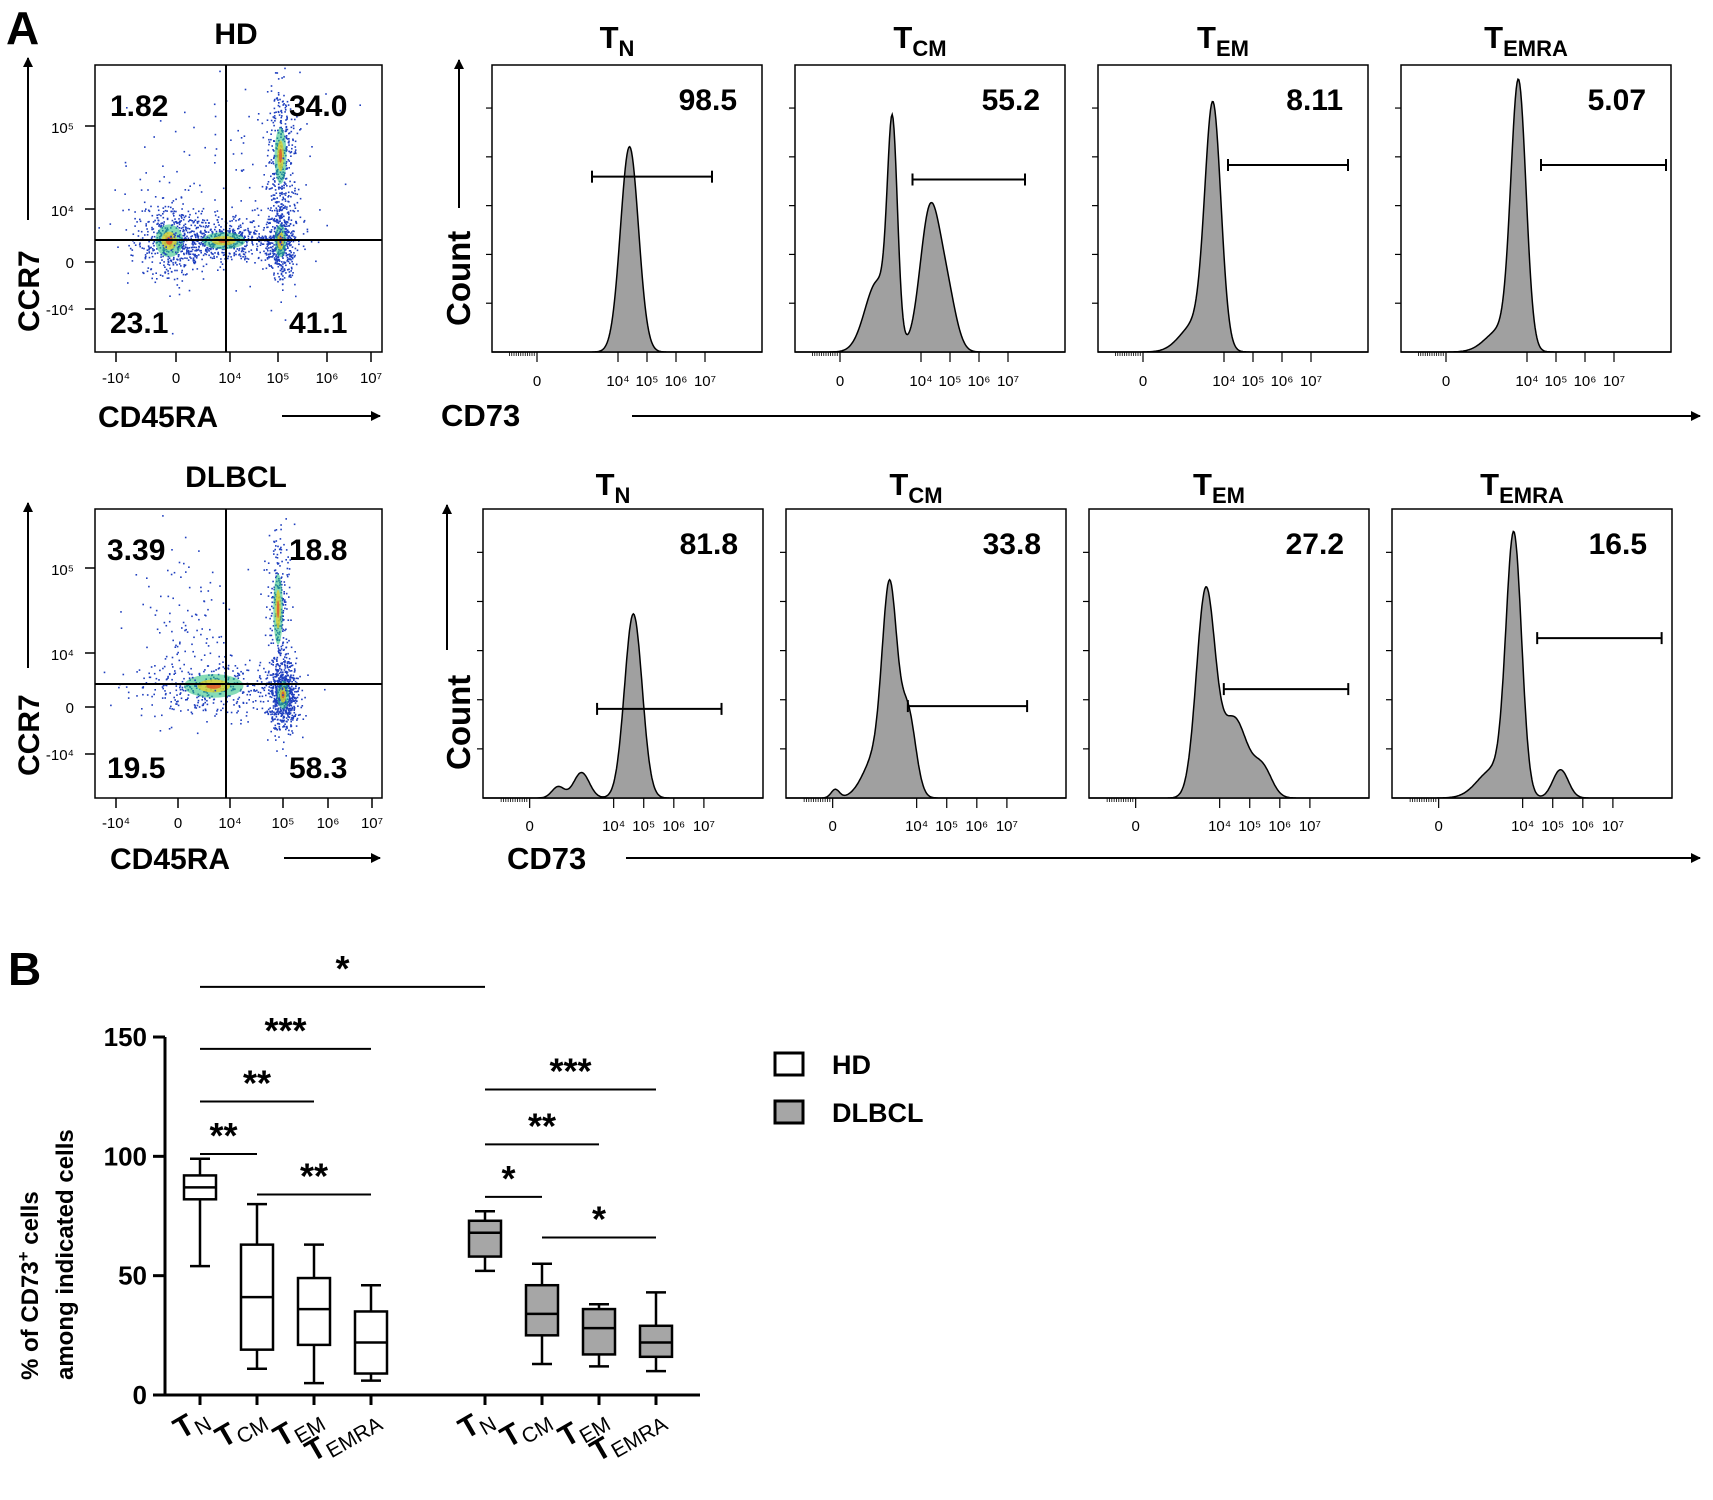  I want to click on dot-plot-title: DLBCL, so click(236, 477).